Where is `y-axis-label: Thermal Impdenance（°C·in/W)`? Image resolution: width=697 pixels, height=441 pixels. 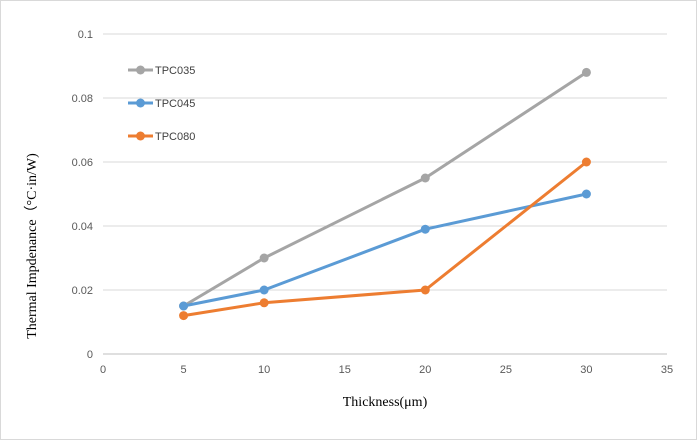 y-axis-label: Thermal Impdenance（°C·in/W) is located at coordinates (32, 246).